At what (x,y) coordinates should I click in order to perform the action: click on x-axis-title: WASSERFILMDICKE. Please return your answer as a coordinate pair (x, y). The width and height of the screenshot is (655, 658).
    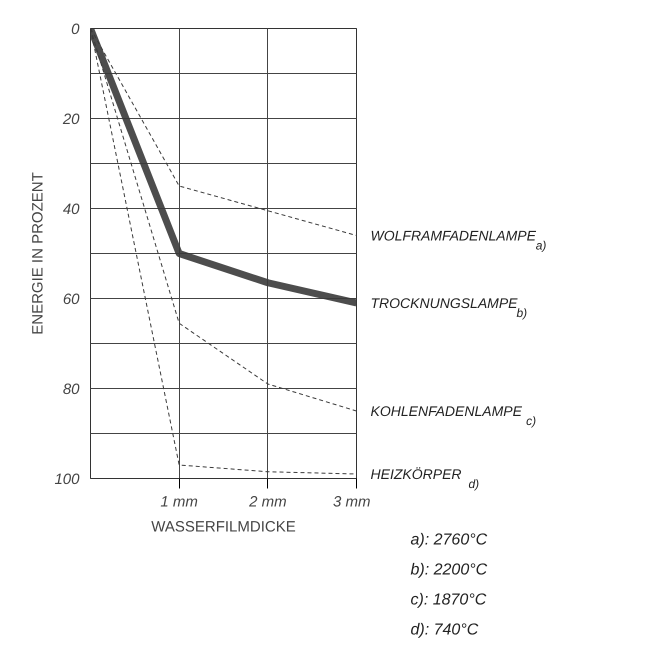
    Looking at the image, I should click on (223, 527).